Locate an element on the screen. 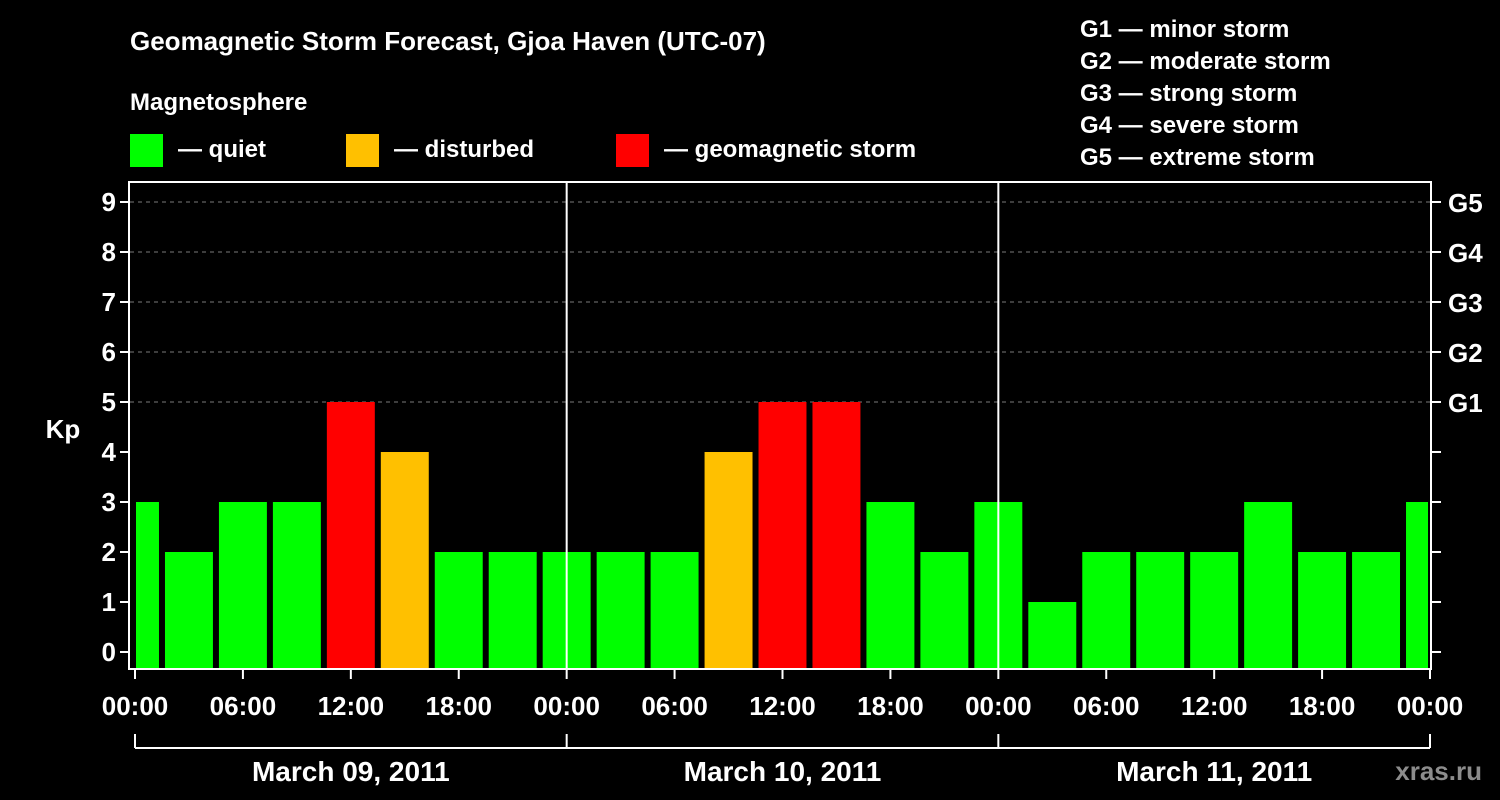 This screenshot has height=800, width=1500. day-label: March 09, 2011 is located at coordinates (351, 771).